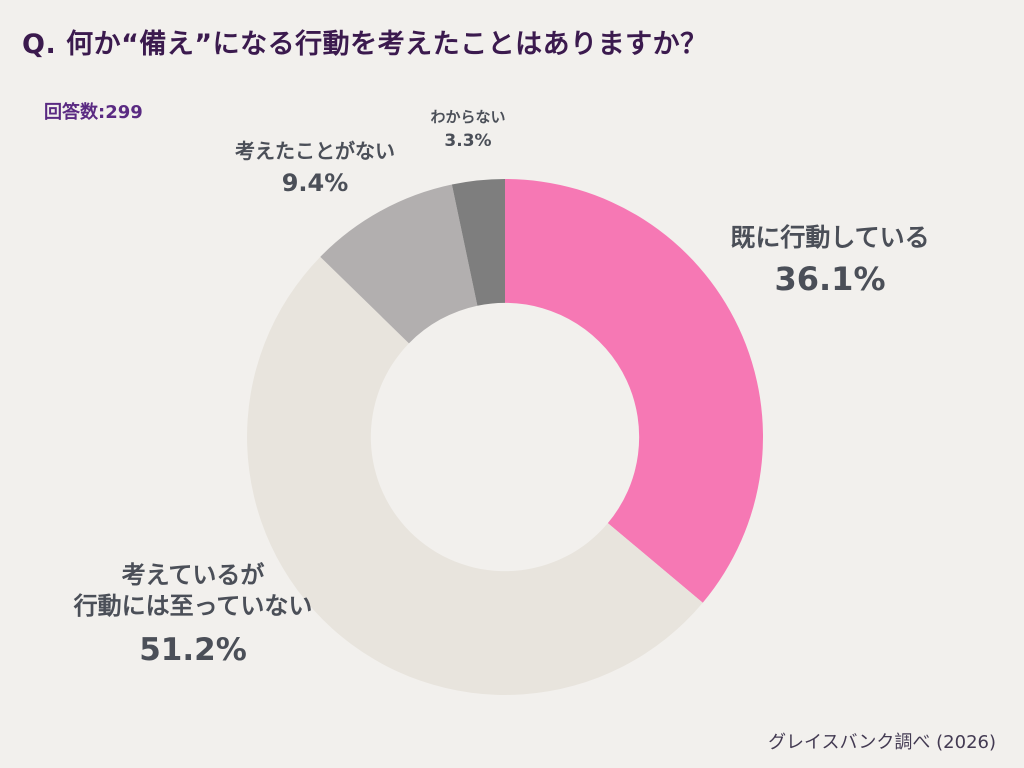 Image resolution: width=1024 pixels, height=768 pixels. What do you see at coordinates (93, 112) in the screenshot?
I see `respondent-count: 回答数:299` at bounding box center [93, 112].